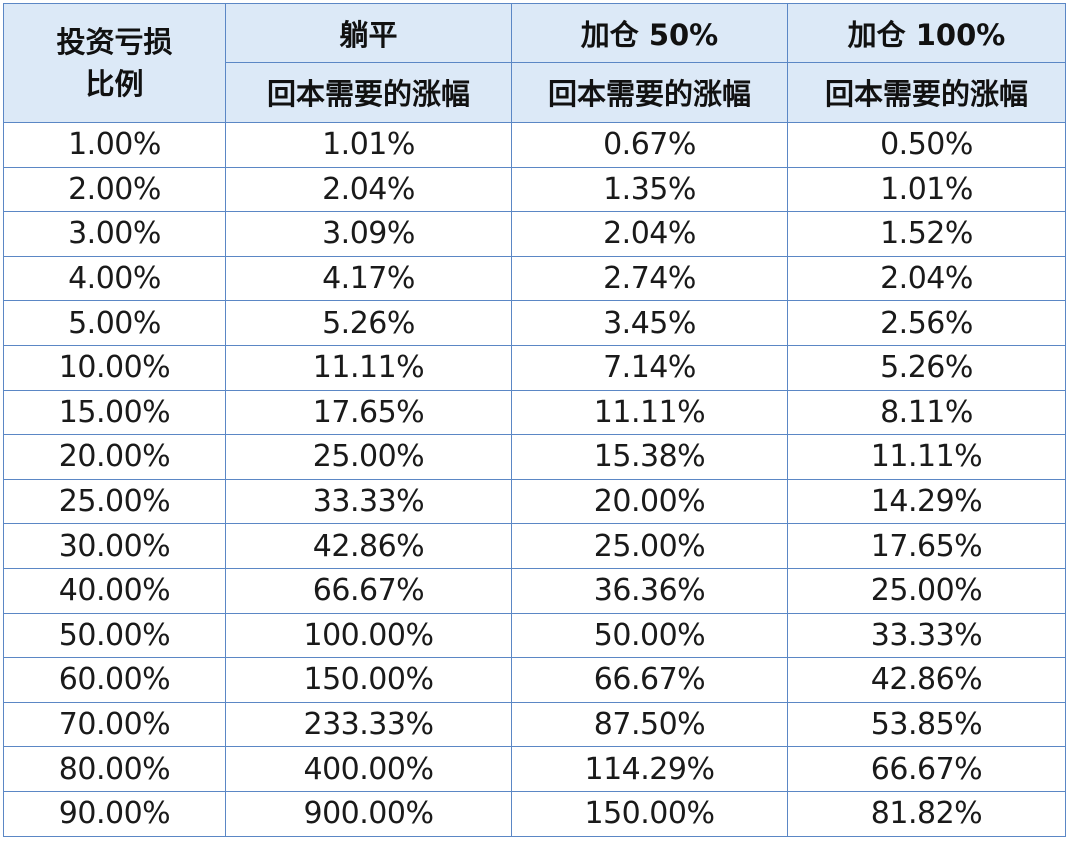 The image size is (1068, 852). What do you see at coordinates (649, 323) in the screenshot?
I see `cell-gain-add-50: 3.45%` at bounding box center [649, 323].